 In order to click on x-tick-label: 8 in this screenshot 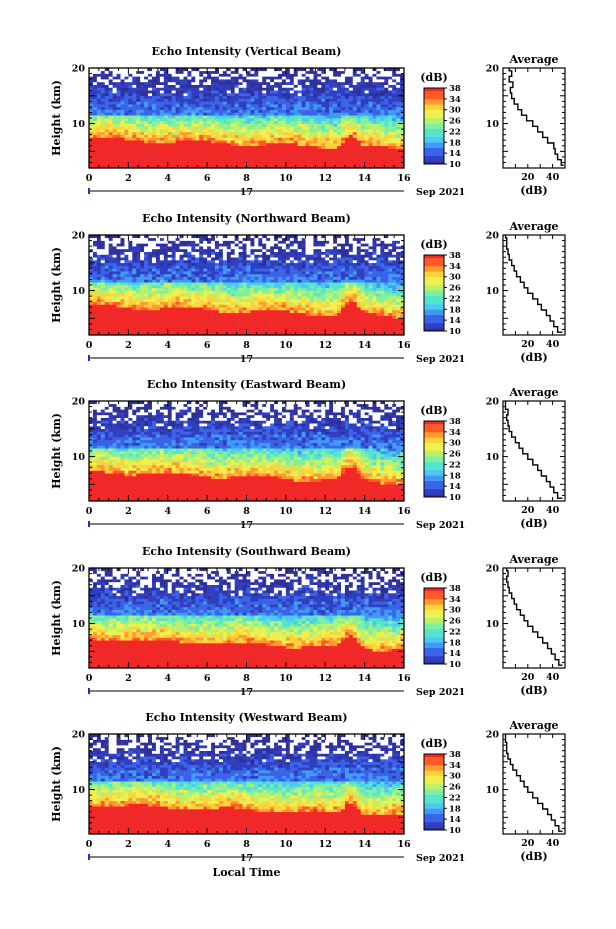, I will do `click(246, 178)`.